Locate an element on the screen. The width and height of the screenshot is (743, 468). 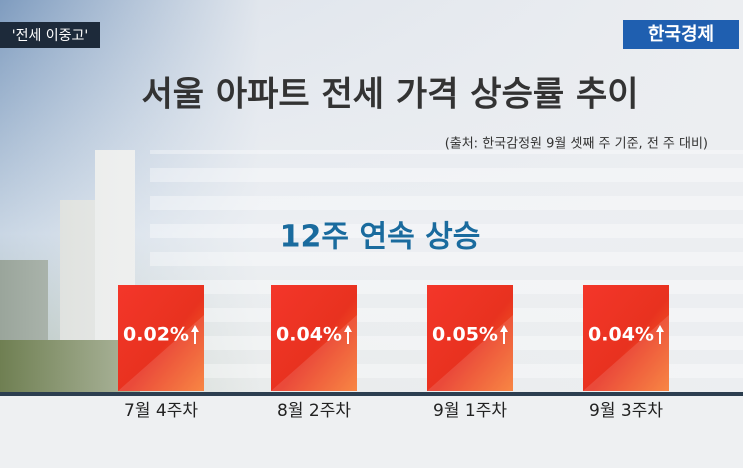
title: 서울 아파트 전세 가격 상승률 추이 is located at coordinates (389, 95).